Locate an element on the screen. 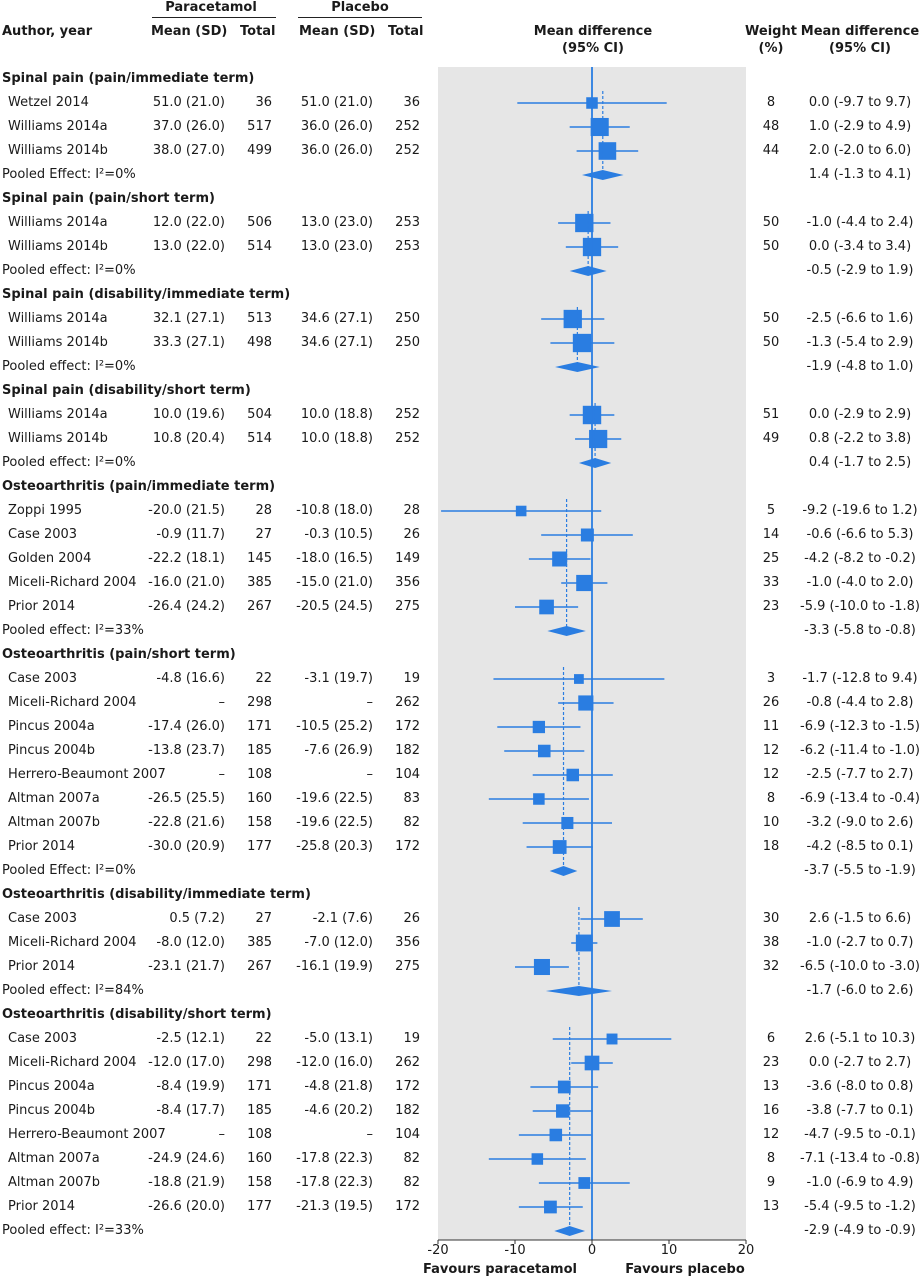 This screenshot has height=1280, width=921. study-ci-text: -1.3 (-5.4 to 2.9) is located at coordinates (860, 342).